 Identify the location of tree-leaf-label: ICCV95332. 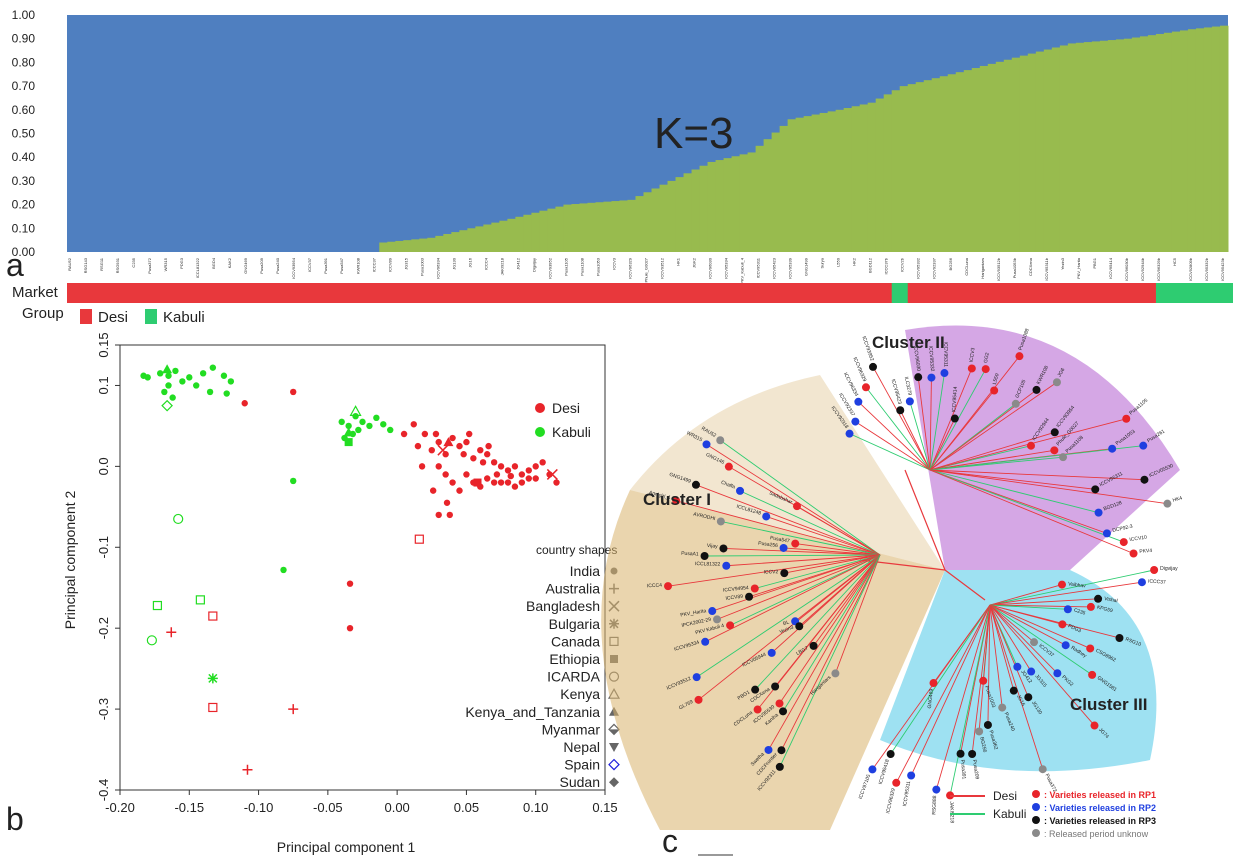
(931, 359).